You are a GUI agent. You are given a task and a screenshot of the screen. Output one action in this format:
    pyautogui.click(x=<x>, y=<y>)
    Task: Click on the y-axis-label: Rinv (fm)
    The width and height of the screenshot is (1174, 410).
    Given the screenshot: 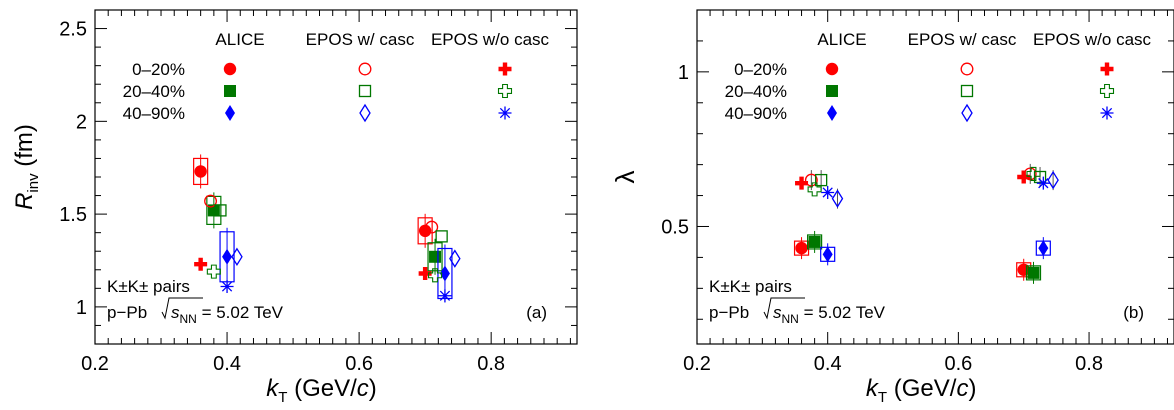 What is the action you would take?
    pyautogui.click(x=26, y=167)
    